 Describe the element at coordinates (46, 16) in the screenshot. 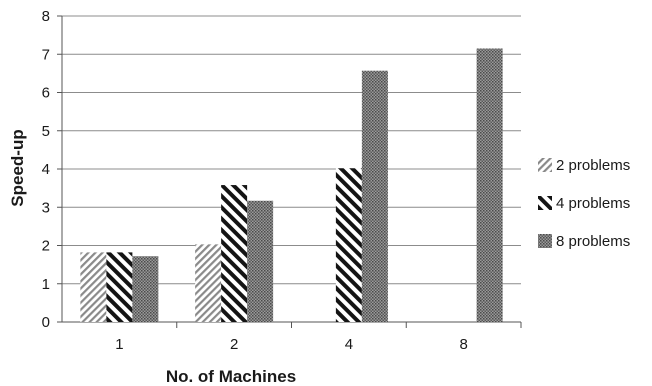

I see `y-tick-label: 8` at that location.